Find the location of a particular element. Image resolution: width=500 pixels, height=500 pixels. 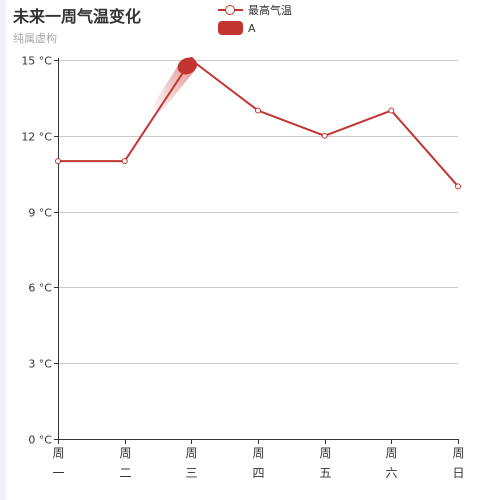

line-marker-icon is located at coordinates (230, 10).